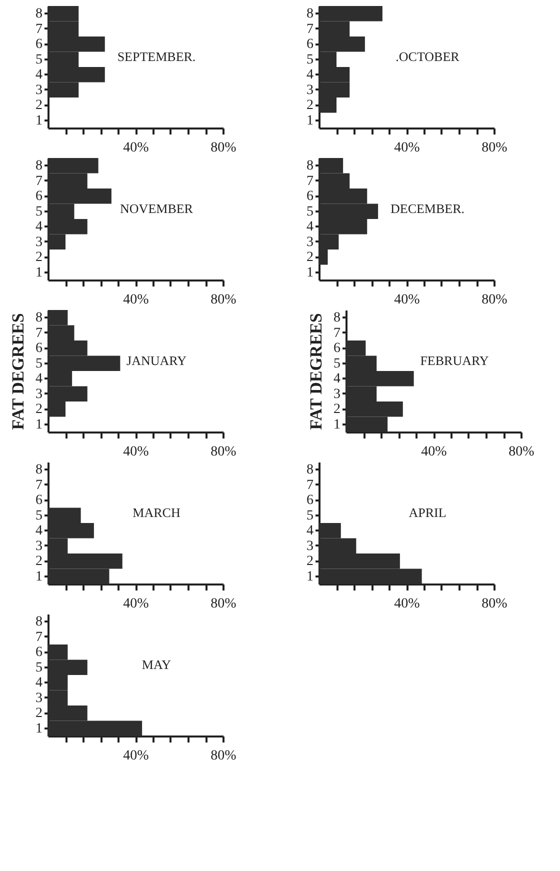  What do you see at coordinates (157, 208) in the screenshot?
I see `text: NOVEMBER` at bounding box center [157, 208].